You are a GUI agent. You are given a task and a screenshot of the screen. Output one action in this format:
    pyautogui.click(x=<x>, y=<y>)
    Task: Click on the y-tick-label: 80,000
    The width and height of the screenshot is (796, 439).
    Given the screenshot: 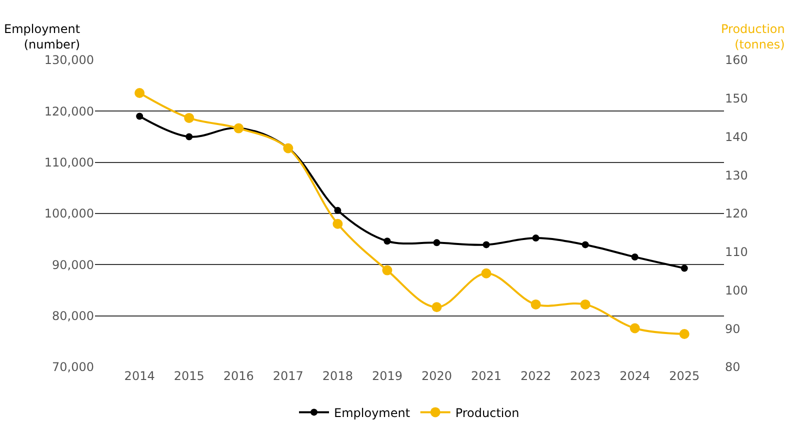 What is the action you would take?
    pyautogui.click(x=73, y=316)
    